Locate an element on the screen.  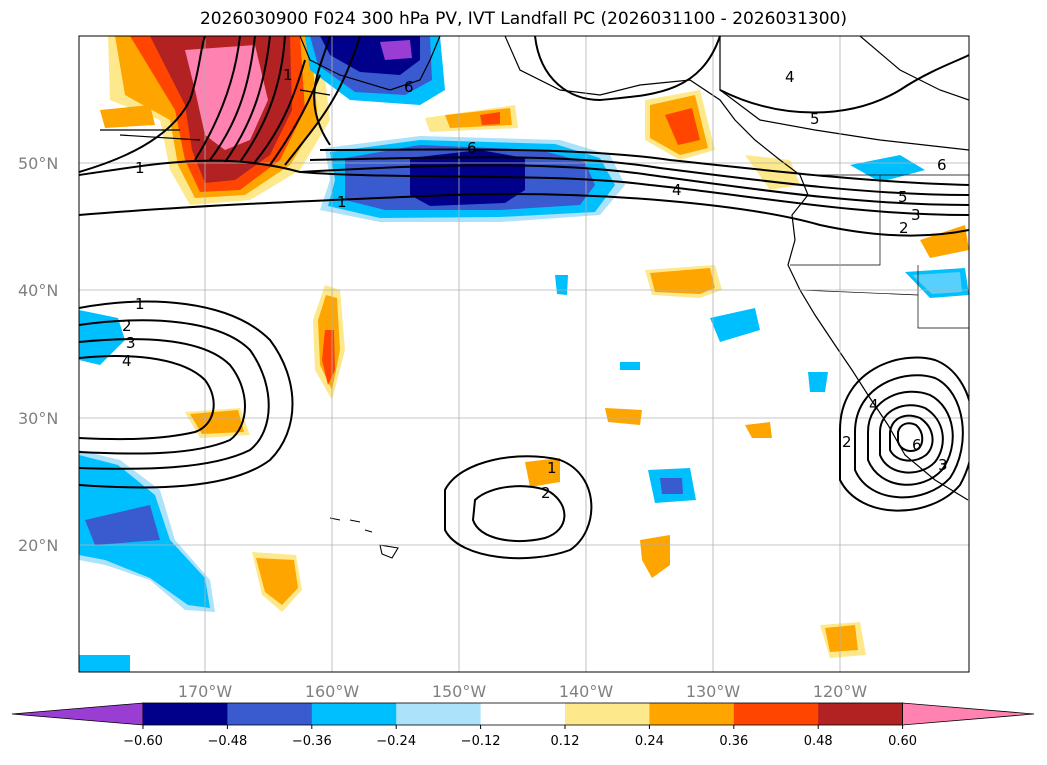
longitude-labels: 170°W 160°W 150°W 140°W 130°W 120°W is located at coordinates (523, 691).